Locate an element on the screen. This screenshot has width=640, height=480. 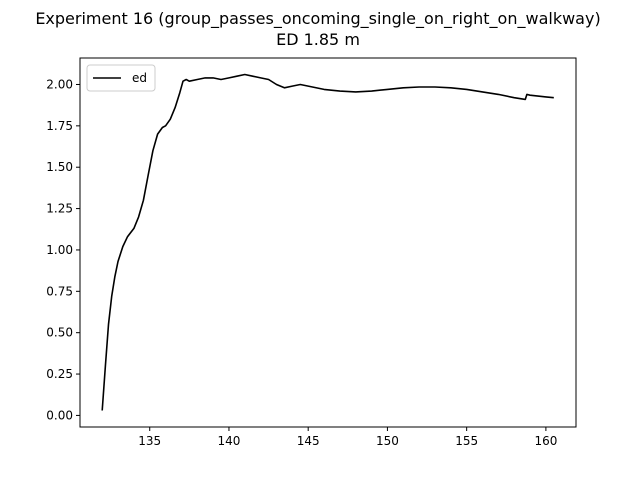
chart-subtitle: ED 1.85 m is located at coordinates (318, 39).